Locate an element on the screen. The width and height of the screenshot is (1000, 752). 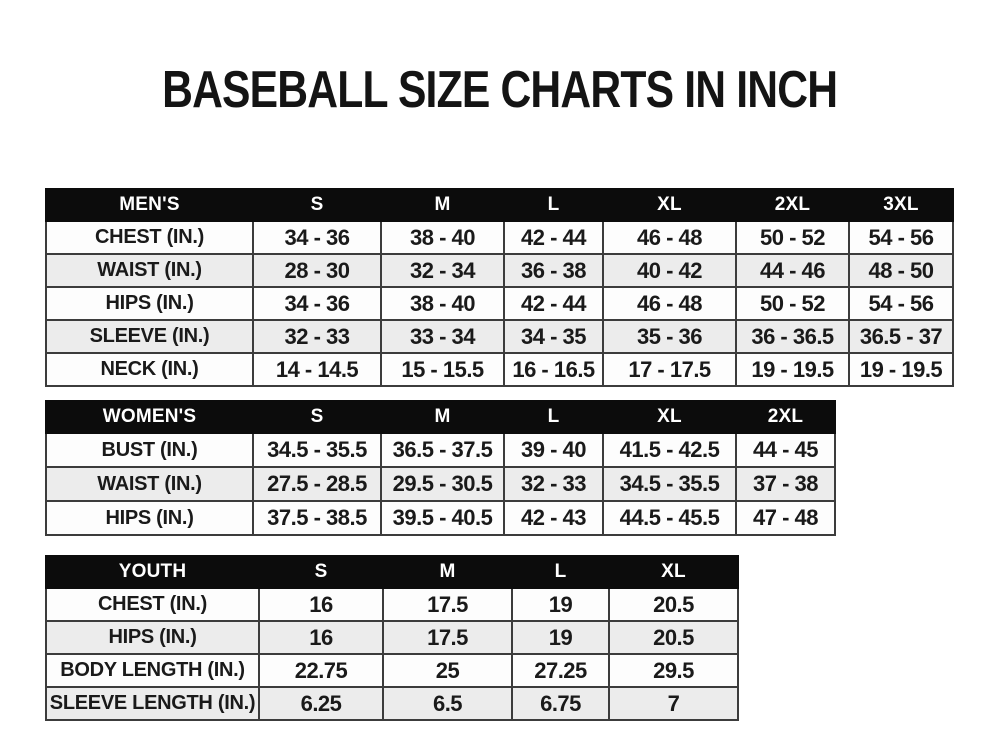
womens-size-header-m: M is located at coordinates (442, 417).